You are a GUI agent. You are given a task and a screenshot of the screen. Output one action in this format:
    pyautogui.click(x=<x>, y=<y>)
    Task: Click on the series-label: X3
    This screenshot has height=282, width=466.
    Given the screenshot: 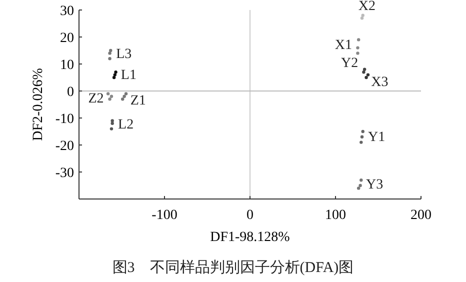 What is the action you would take?
    pyautogui.click(x=379, y=82)
    